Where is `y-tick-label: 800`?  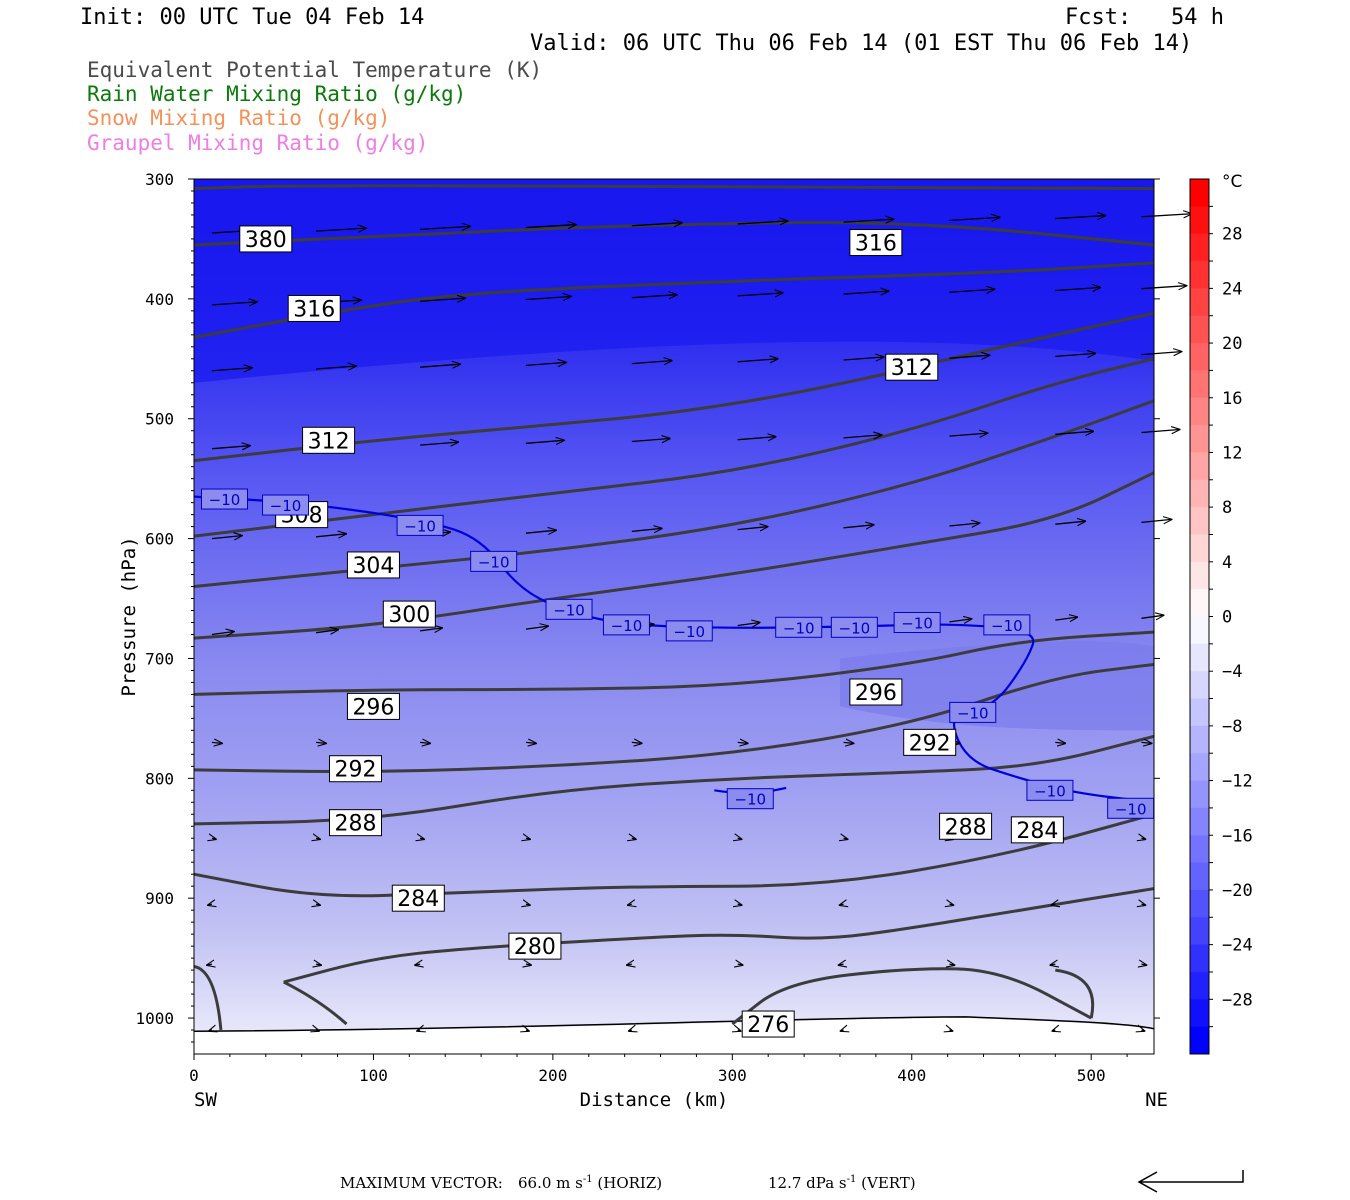
y-tick-label: 800 is located at coordinates (159, 778).